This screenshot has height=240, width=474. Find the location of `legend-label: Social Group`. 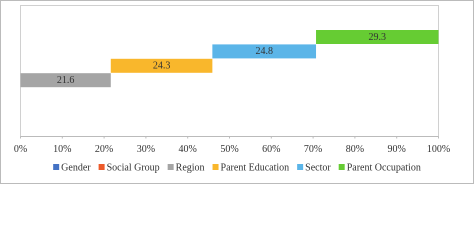

legend-label: Social Group is located at coordinates (133, 167).